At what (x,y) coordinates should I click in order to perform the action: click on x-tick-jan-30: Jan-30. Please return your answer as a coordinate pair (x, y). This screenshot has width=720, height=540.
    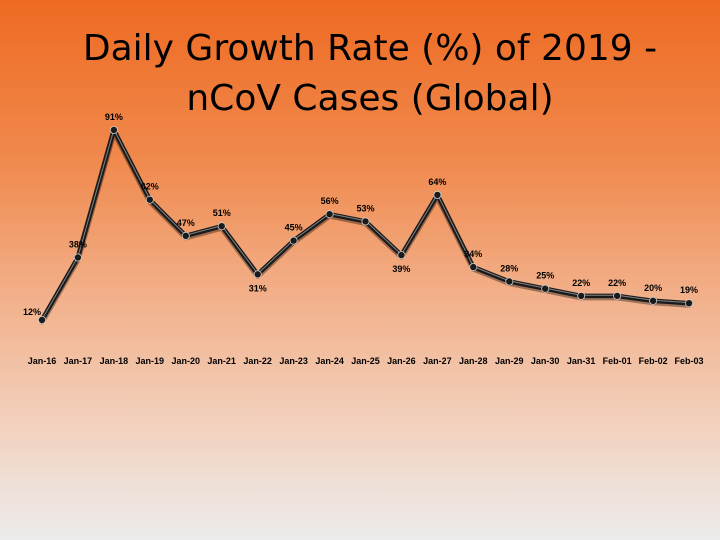
    Looking at the image, I should click on (545, 361).